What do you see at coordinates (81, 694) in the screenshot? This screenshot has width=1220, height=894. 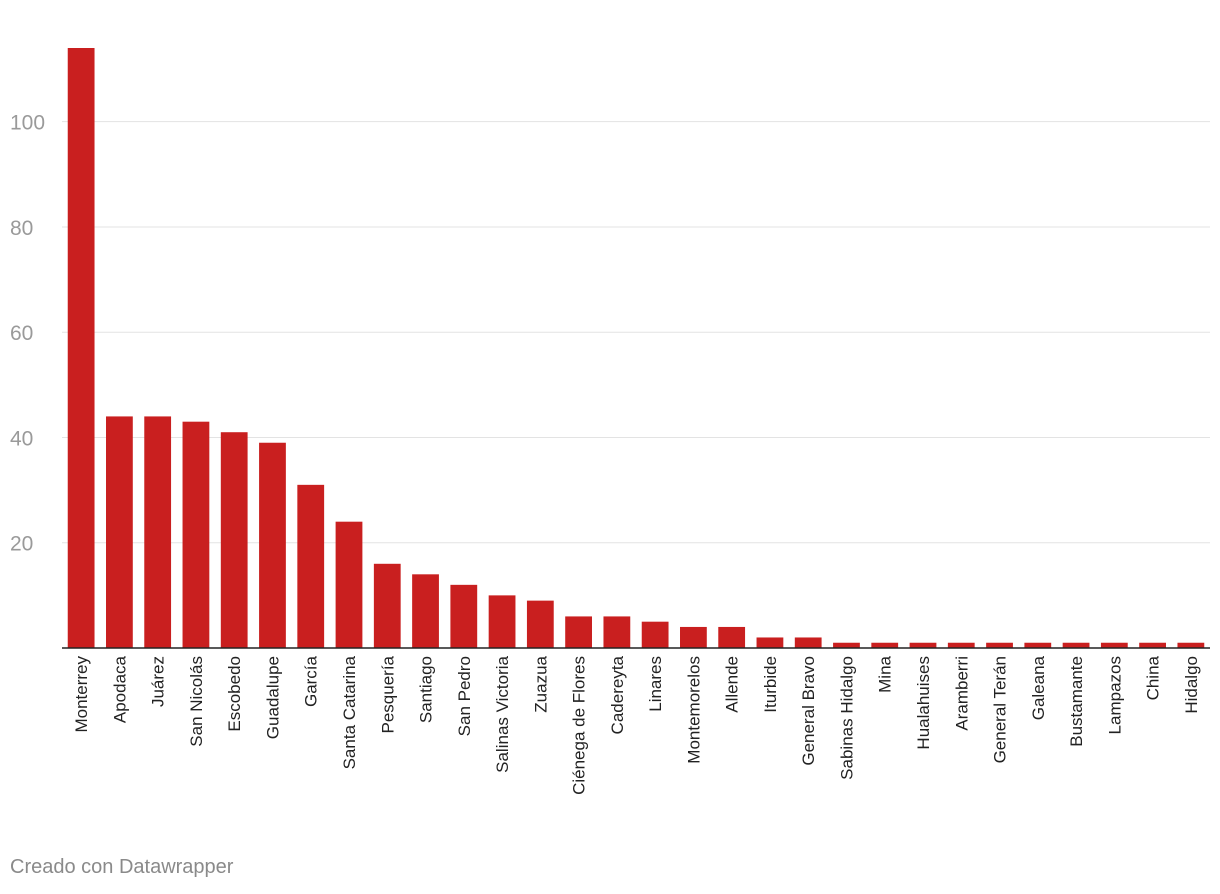 I see `x-tick-label: Monterrey` at bounding box center [81, 694].